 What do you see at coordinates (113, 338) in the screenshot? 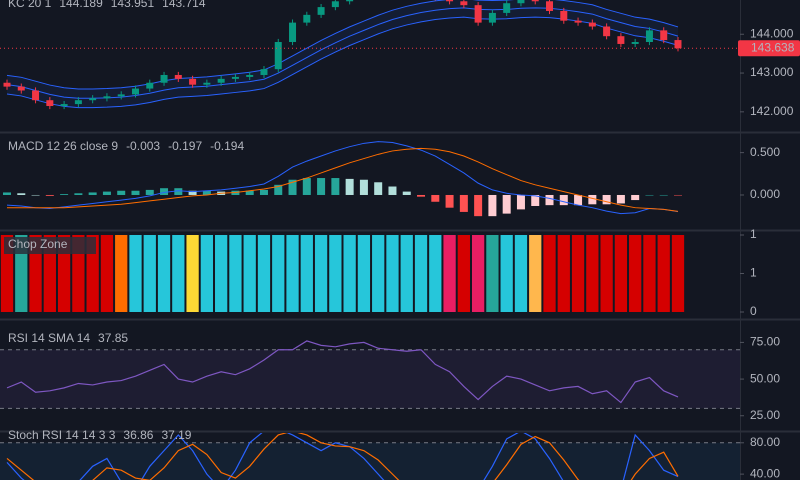
I see `legend-value: 37.85` at bounding box center [113, 338].